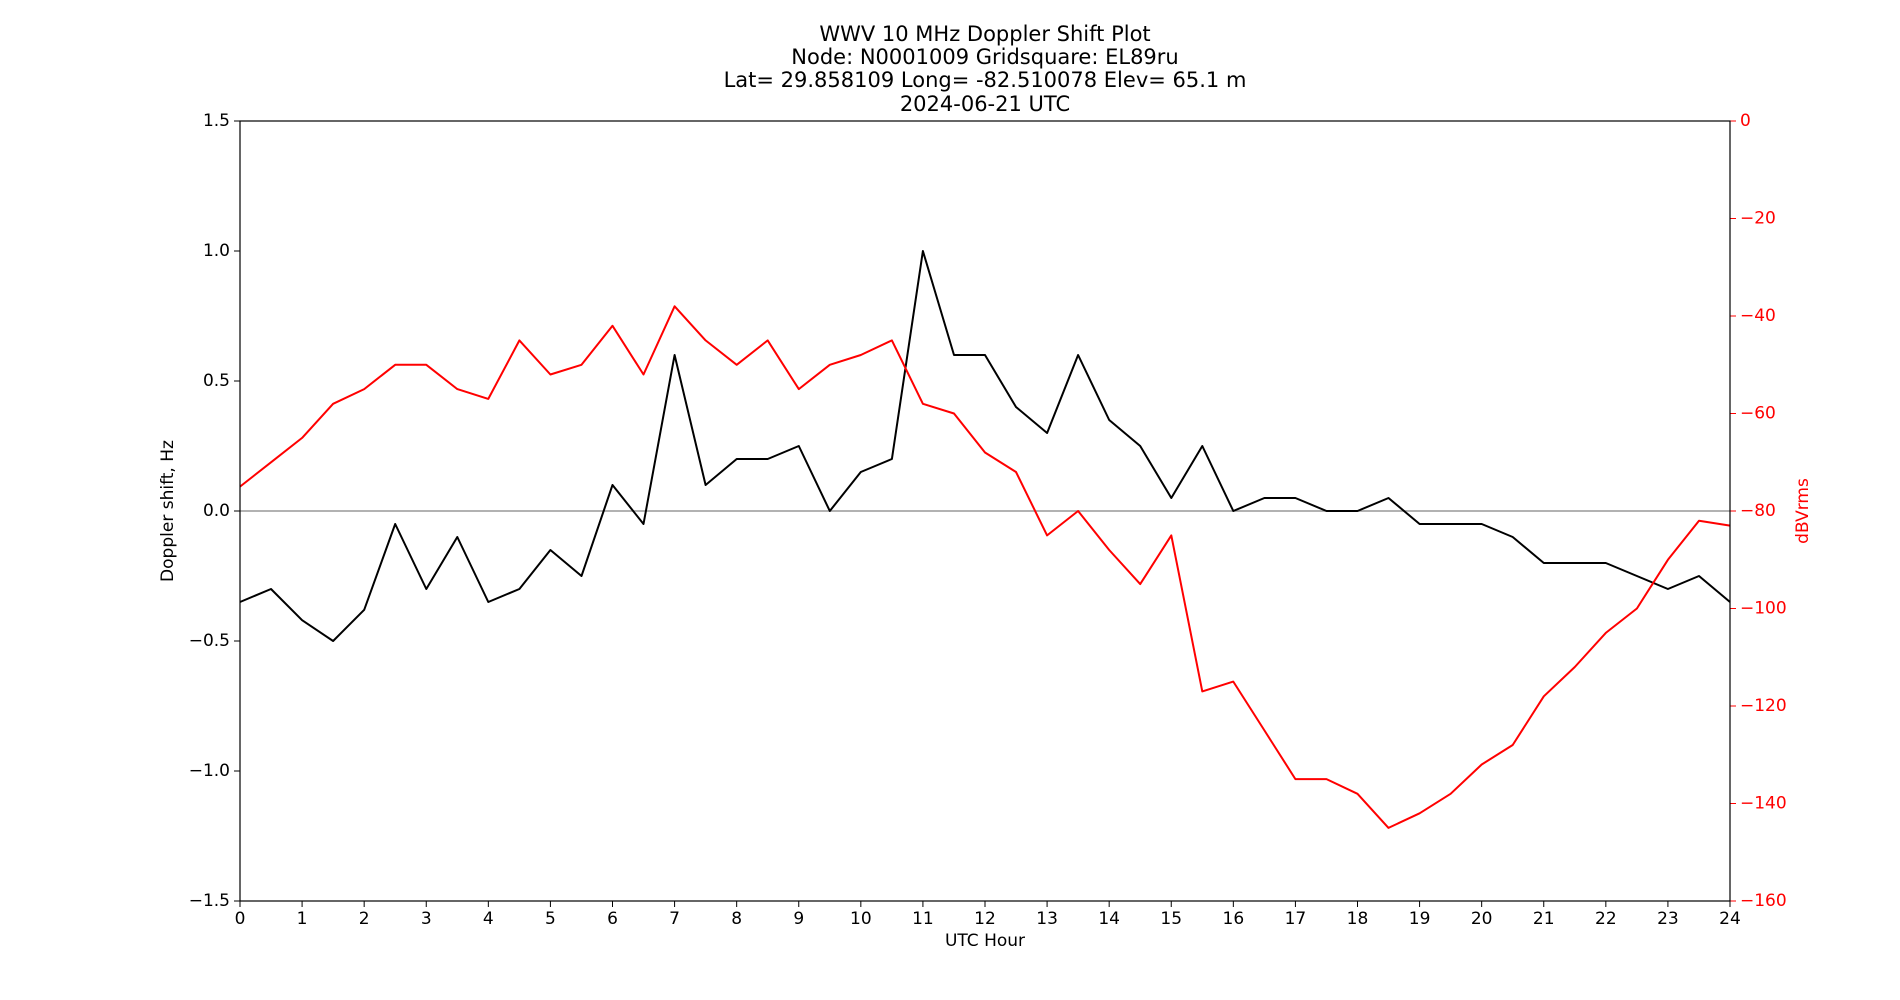  I want to click on y-tick-label: −1.5, so click(209, 901).